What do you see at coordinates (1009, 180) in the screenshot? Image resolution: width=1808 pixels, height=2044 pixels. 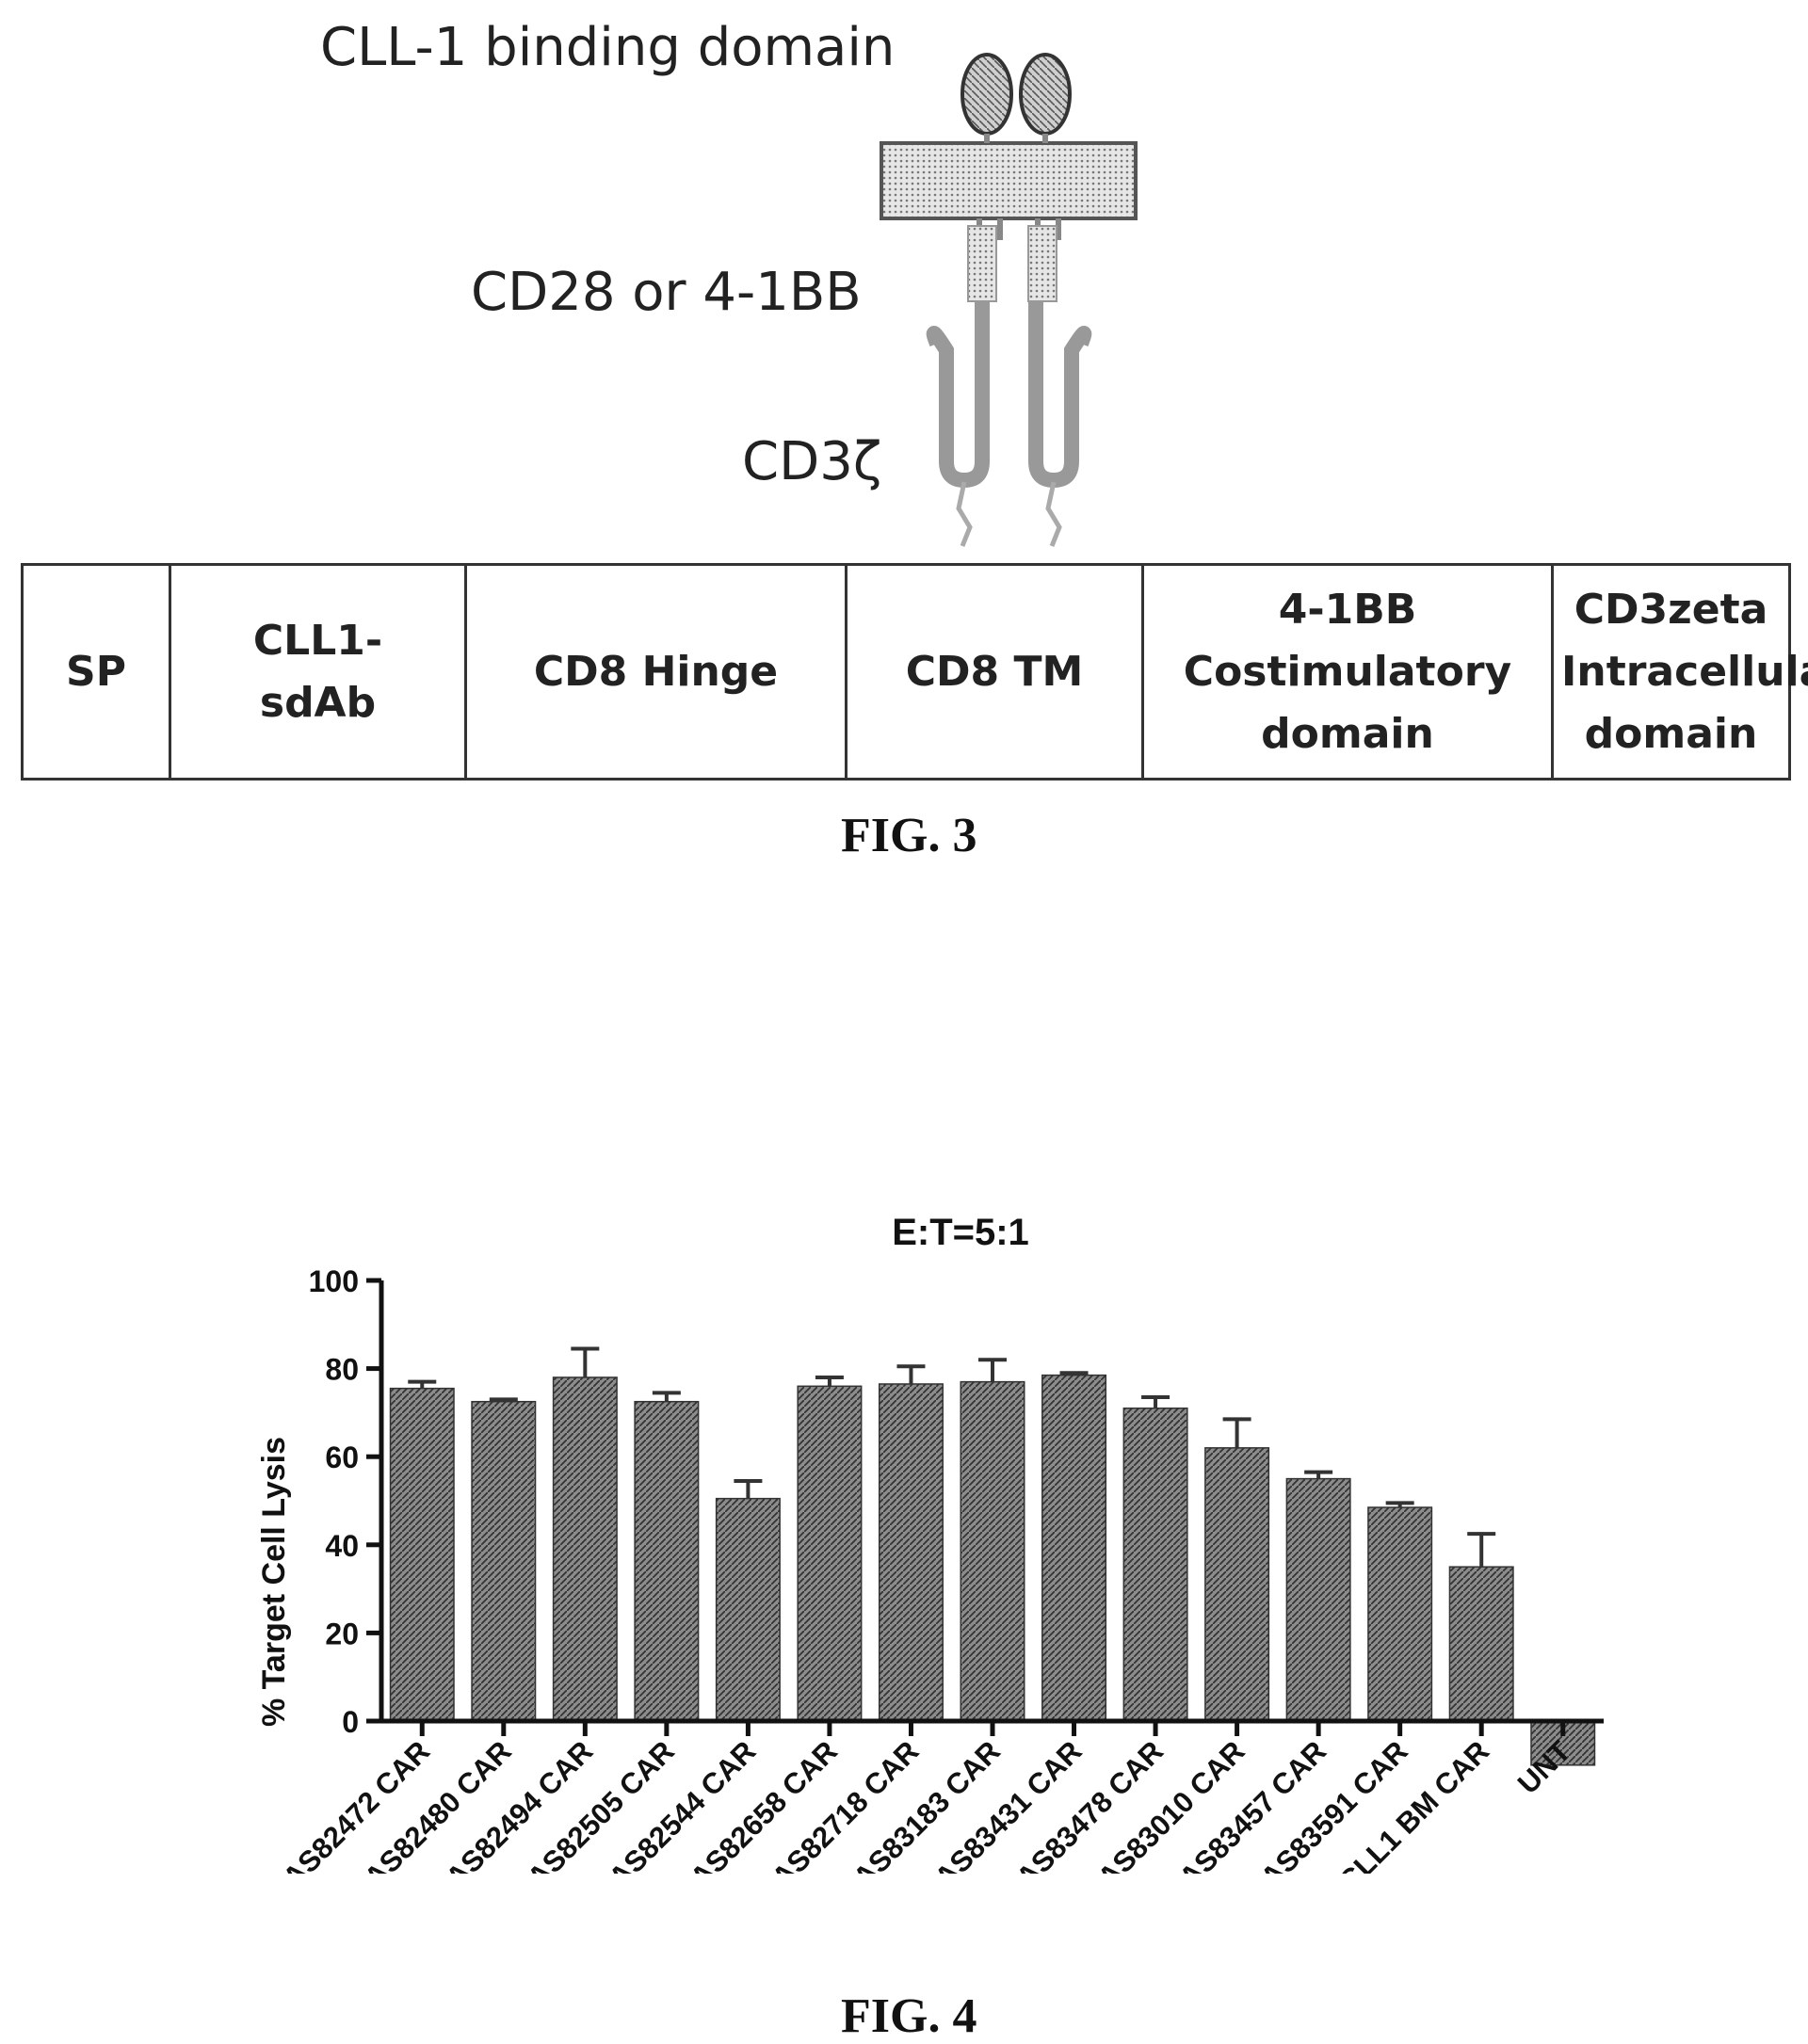 I see `cell-membrane` at bounding box center [1009, 180].